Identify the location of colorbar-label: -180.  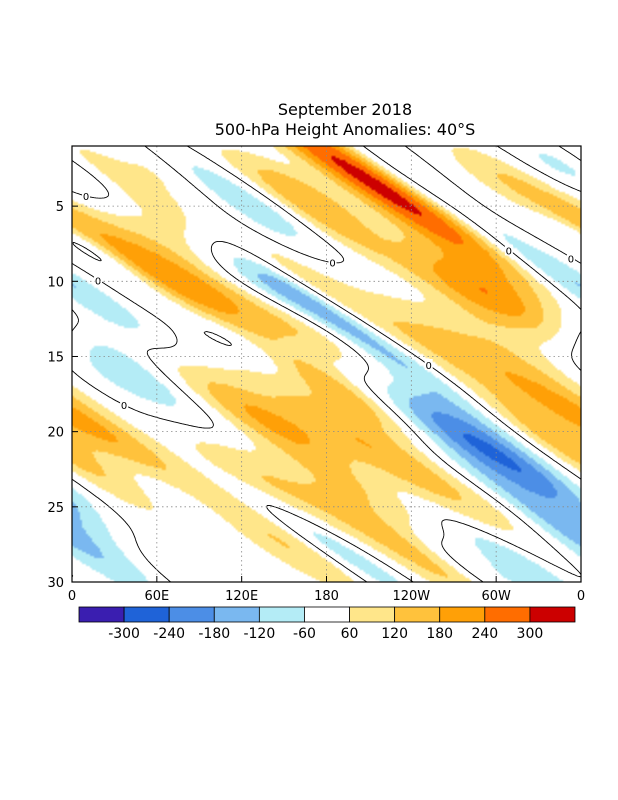
(214, 634).